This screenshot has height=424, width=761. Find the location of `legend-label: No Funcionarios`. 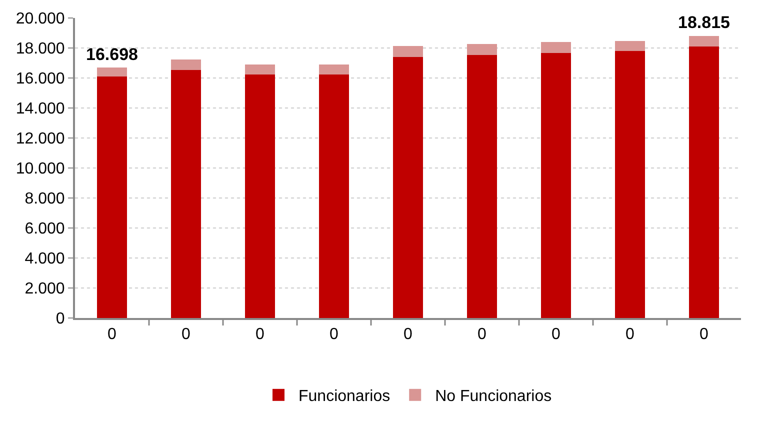

legend-label: No Funcionarios is located at coordinates (493, 397).